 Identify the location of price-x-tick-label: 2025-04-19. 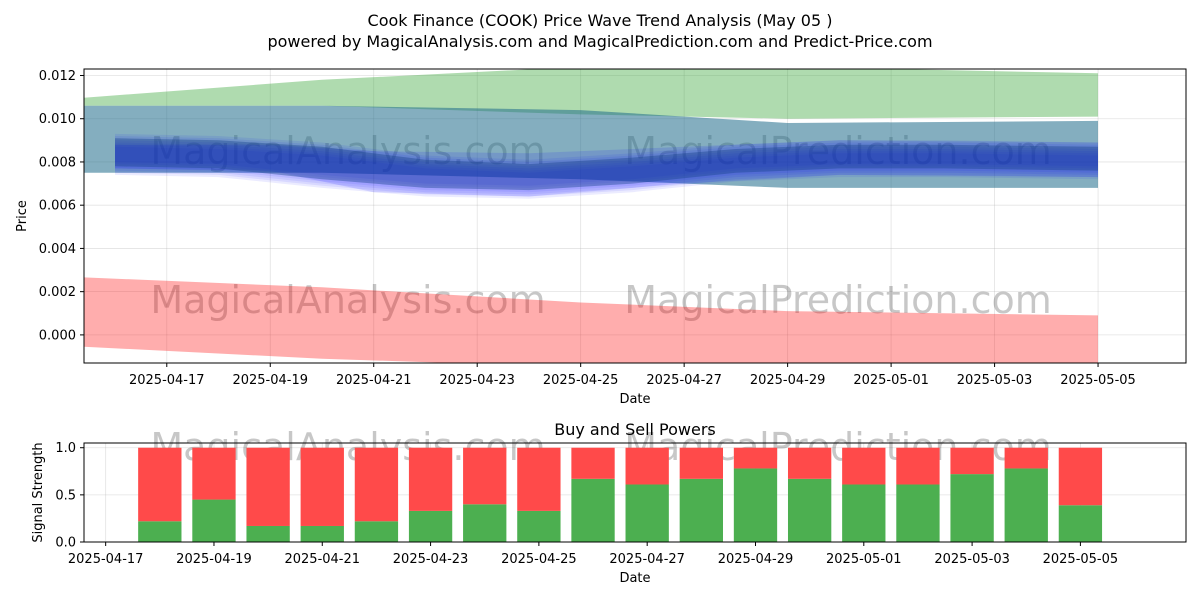
(270, 380).